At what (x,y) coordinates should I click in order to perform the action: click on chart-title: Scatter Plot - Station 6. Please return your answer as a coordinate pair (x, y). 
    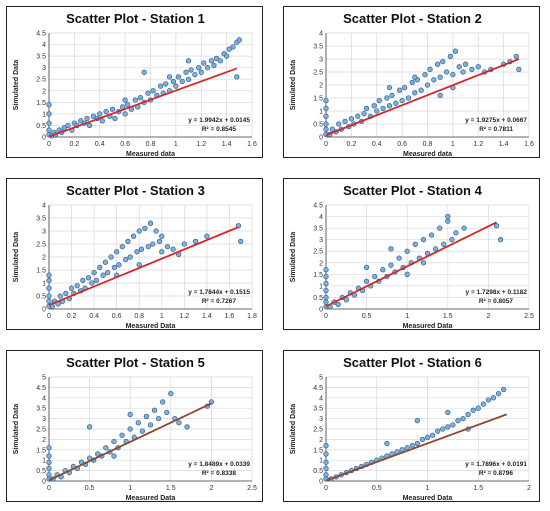
    Looking at the image, I should click on (412, 362).